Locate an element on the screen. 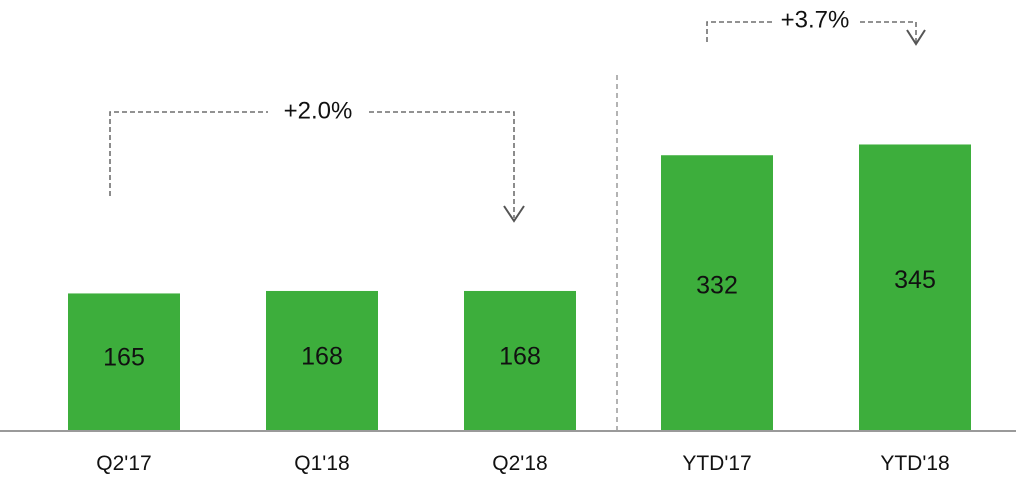  category-label: Q2'18 is located at coordinates (519, 463).